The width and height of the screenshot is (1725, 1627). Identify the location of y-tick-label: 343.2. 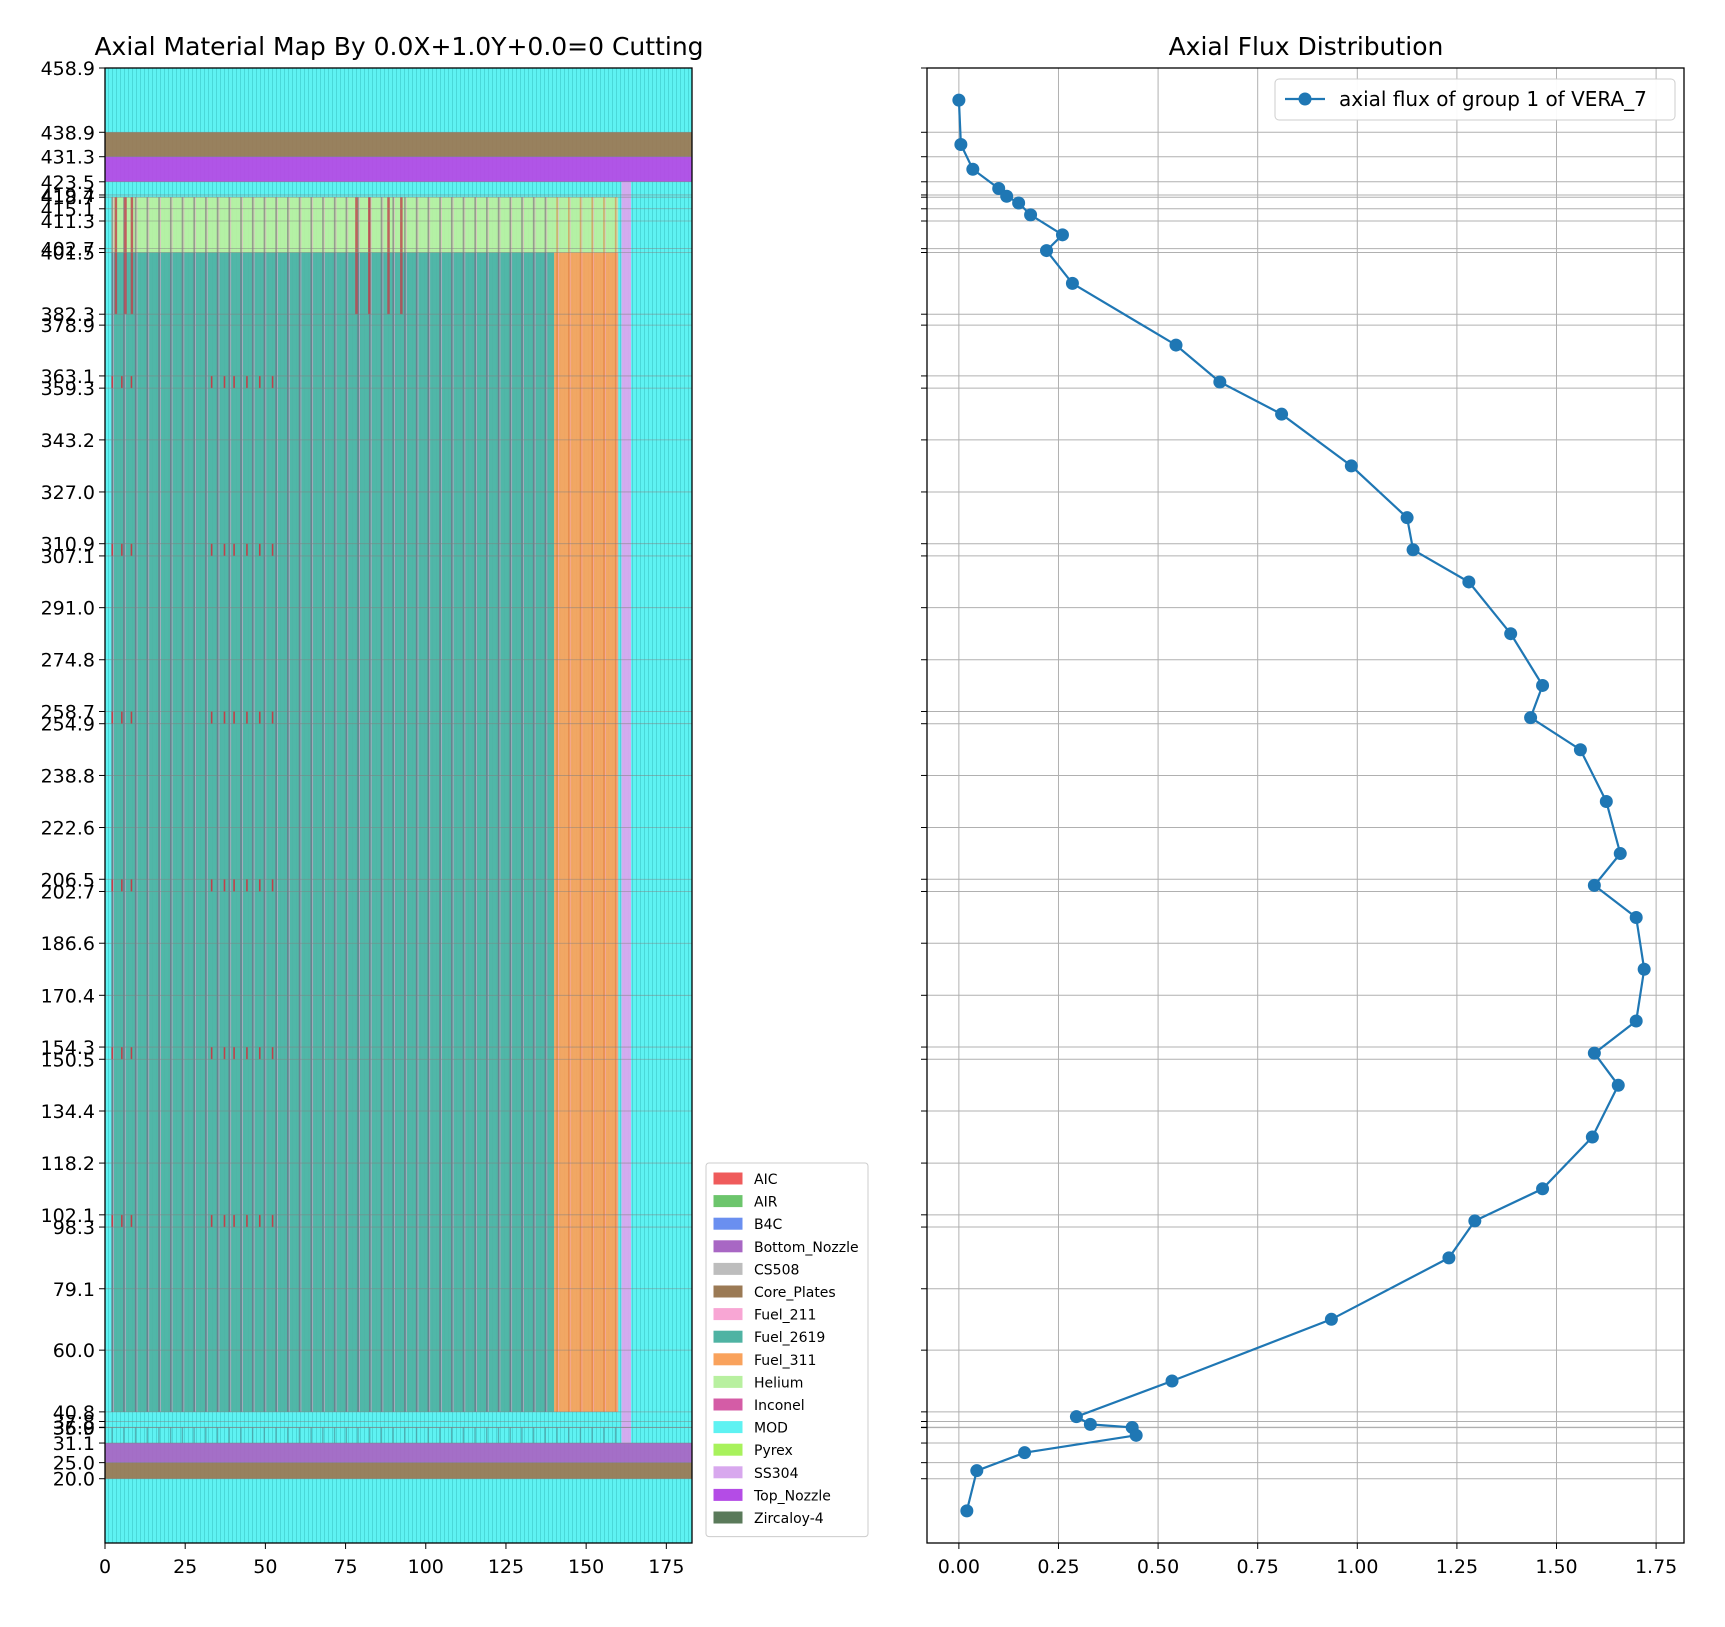
(68, 441).